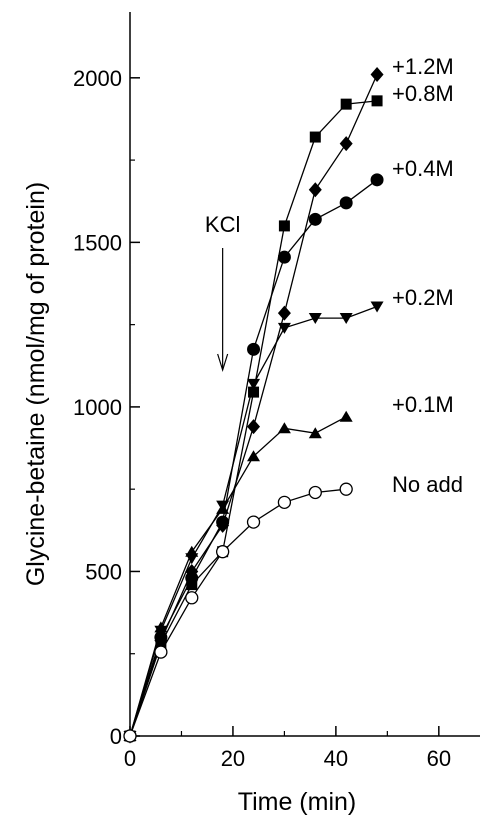 This screenshot has height=825, width=482. Describe the element at coordinates (97, 407) in the screenshot. I see `y-tick-label: 1000` at that location.